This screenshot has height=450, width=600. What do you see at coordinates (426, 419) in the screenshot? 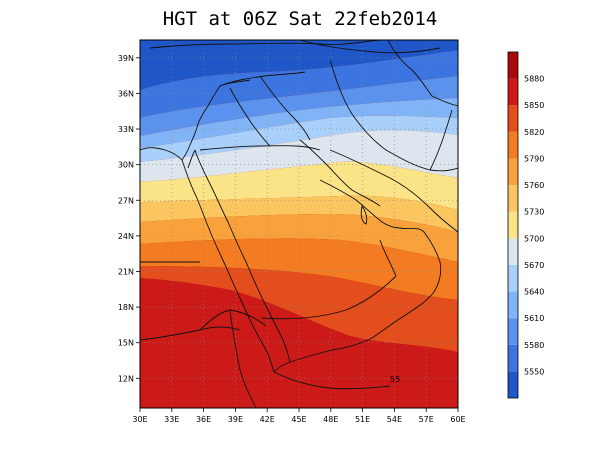
I see `lon-tick-label: 57E` at bounding box center [426, 419].